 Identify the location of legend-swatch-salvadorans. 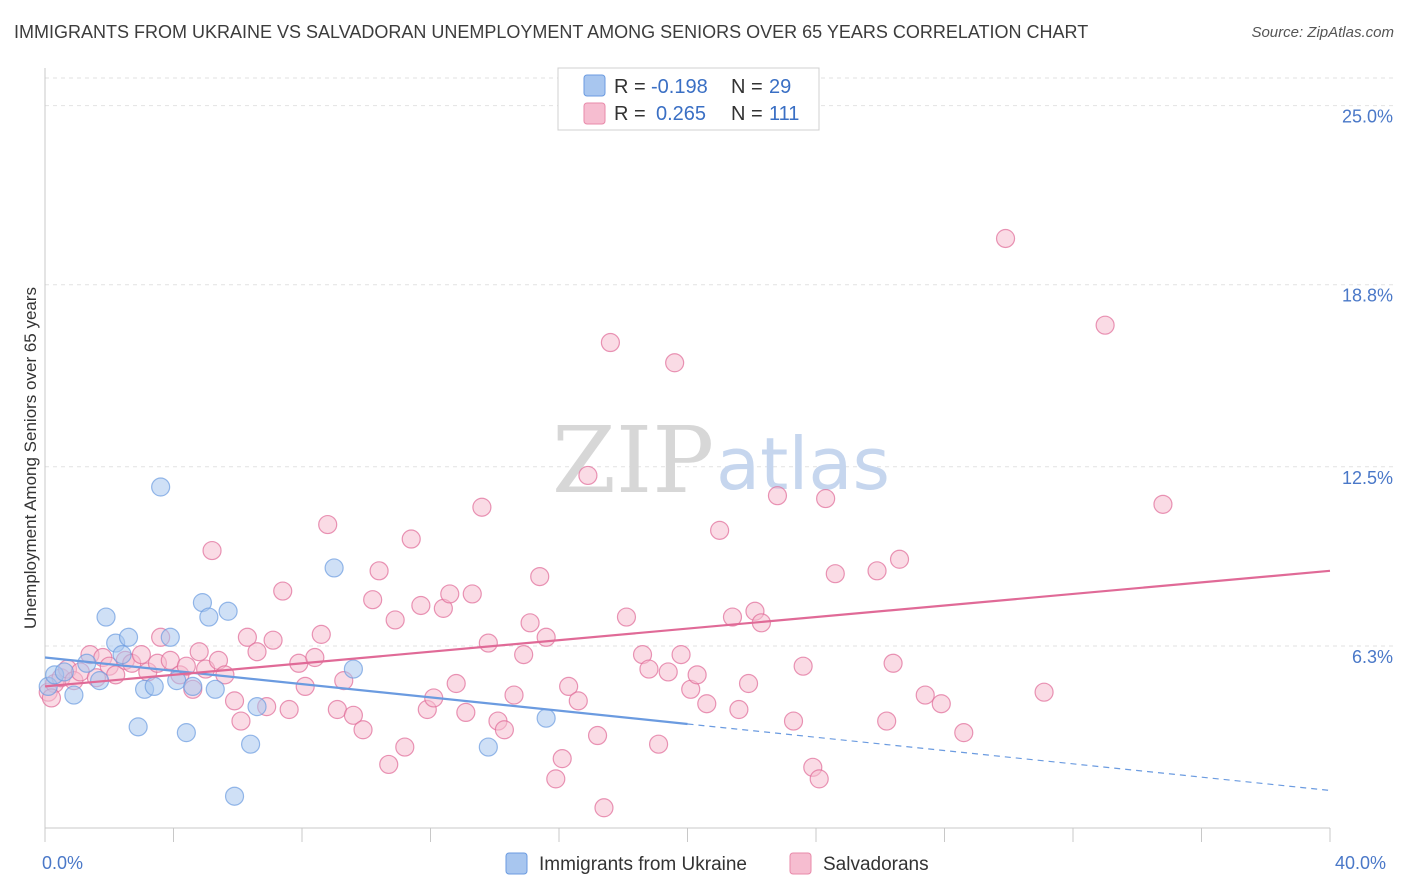
(594, 113).